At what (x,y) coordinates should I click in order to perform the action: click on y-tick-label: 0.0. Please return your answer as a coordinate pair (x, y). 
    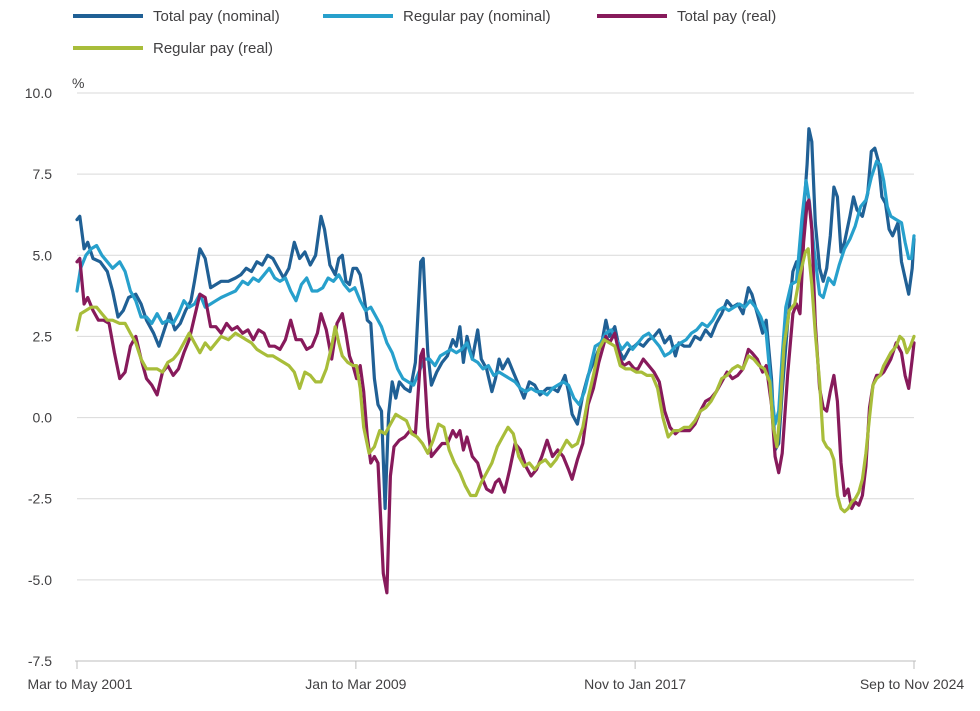
    Looking at the image, I should click on (43, 418).